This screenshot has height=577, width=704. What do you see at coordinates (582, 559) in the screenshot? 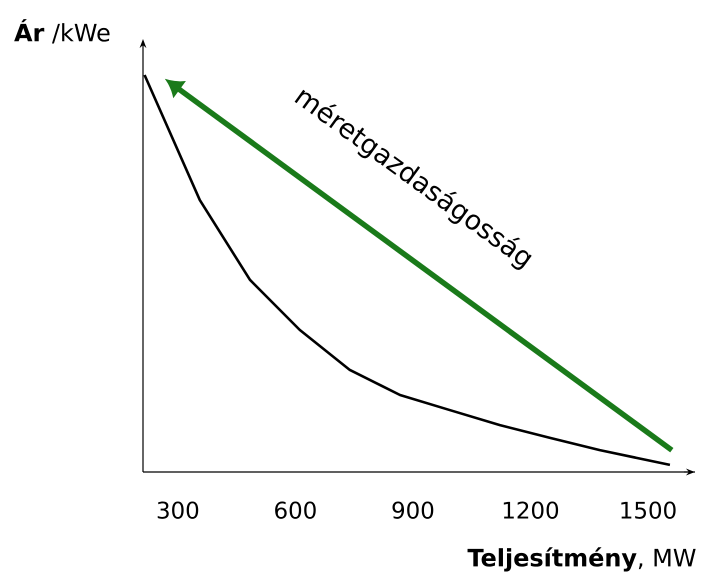
I see `x-axis-title: Teljesítmény, MW` at bounding box center [582, 559].